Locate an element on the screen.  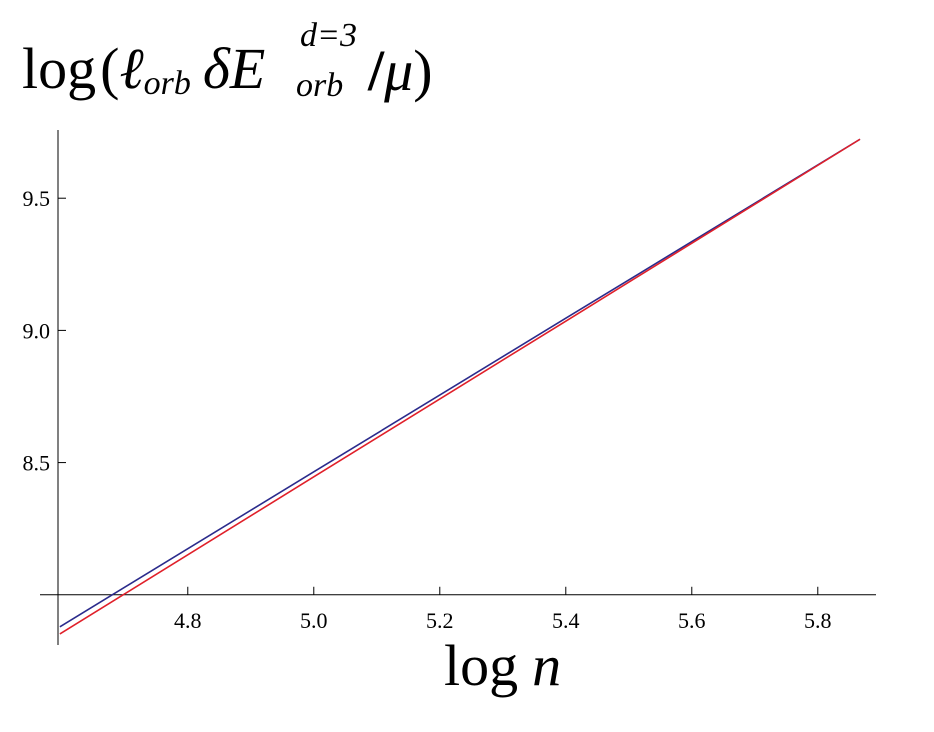
y-tick-label: 9.0 is located at coordinates (37, 330).